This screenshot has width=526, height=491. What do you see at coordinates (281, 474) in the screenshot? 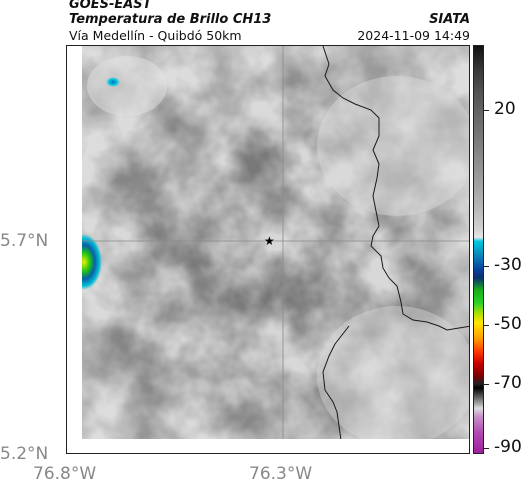
I see `lon-tick-label: 76.3°W` at bounding box center [281, 474].